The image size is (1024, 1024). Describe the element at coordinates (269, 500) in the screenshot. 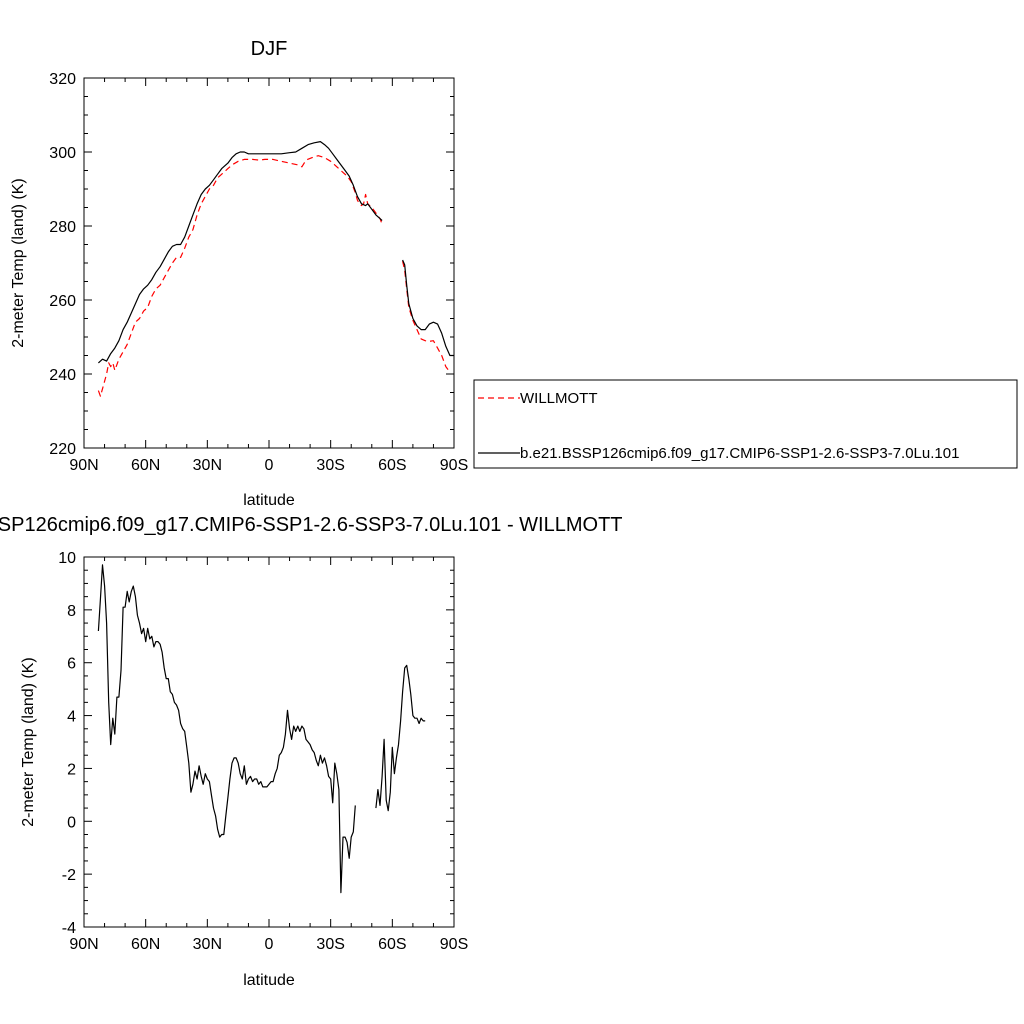

I see `x-axis-title: latitude` at that location.